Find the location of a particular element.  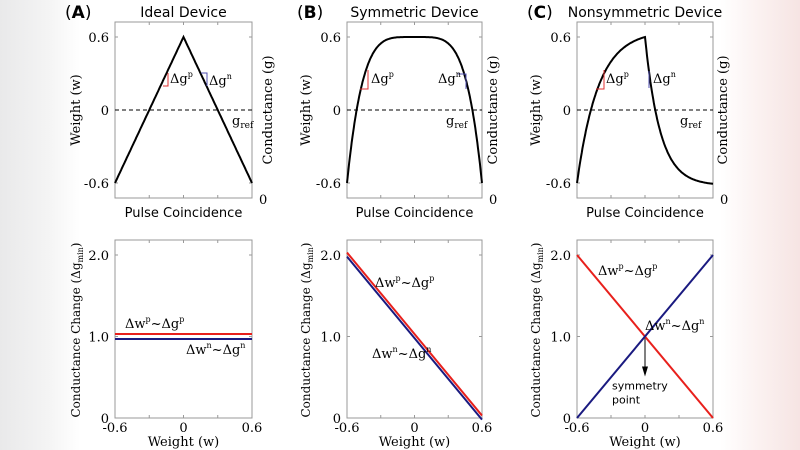

panel-header-C: (C) Nonsymmetric Device is located at coordinates (624, 13).